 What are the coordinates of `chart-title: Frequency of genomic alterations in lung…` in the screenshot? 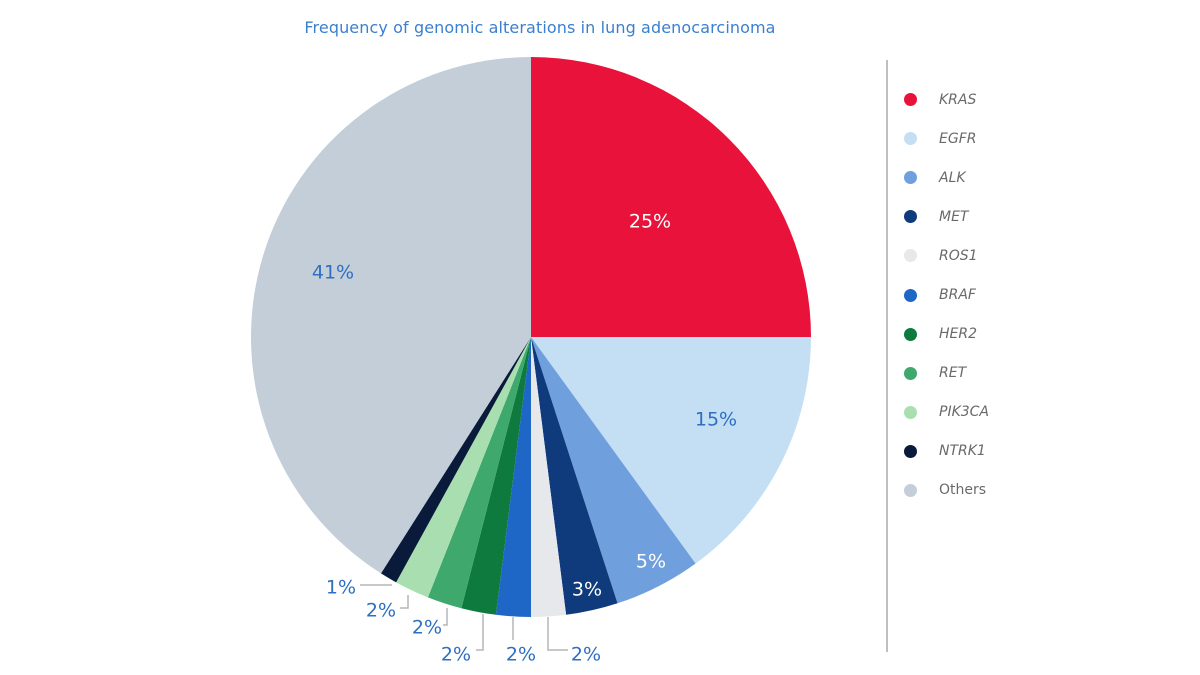 It's located at (540, 27).